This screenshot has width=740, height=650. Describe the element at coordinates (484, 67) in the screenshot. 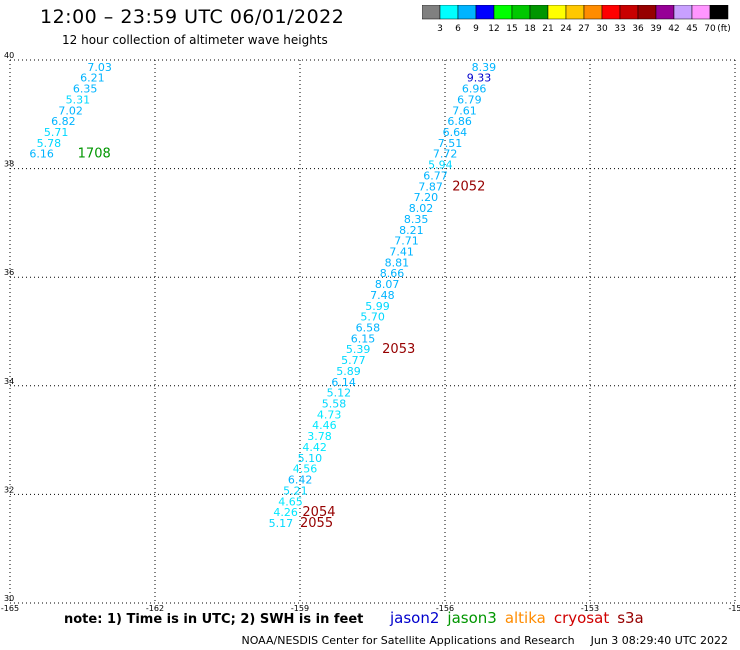

I see `wave-height-point: 8.39` at that location.